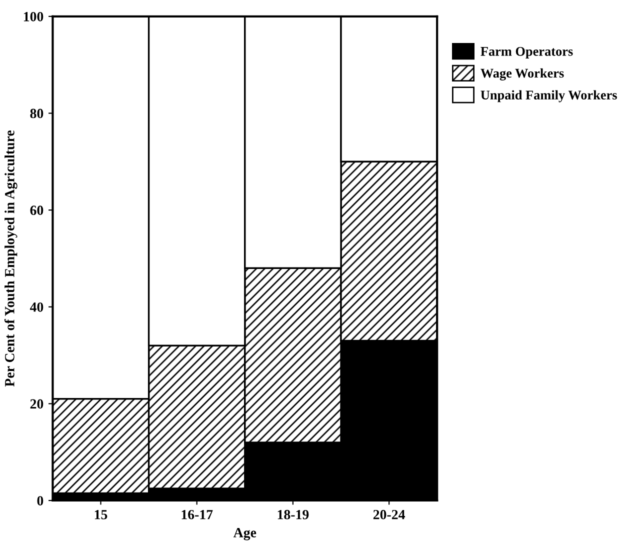  What do you see at coordinates (389, 515) in the screenshot?
I see `x-tick-label: 20-24` at bounding box center [389, 515].